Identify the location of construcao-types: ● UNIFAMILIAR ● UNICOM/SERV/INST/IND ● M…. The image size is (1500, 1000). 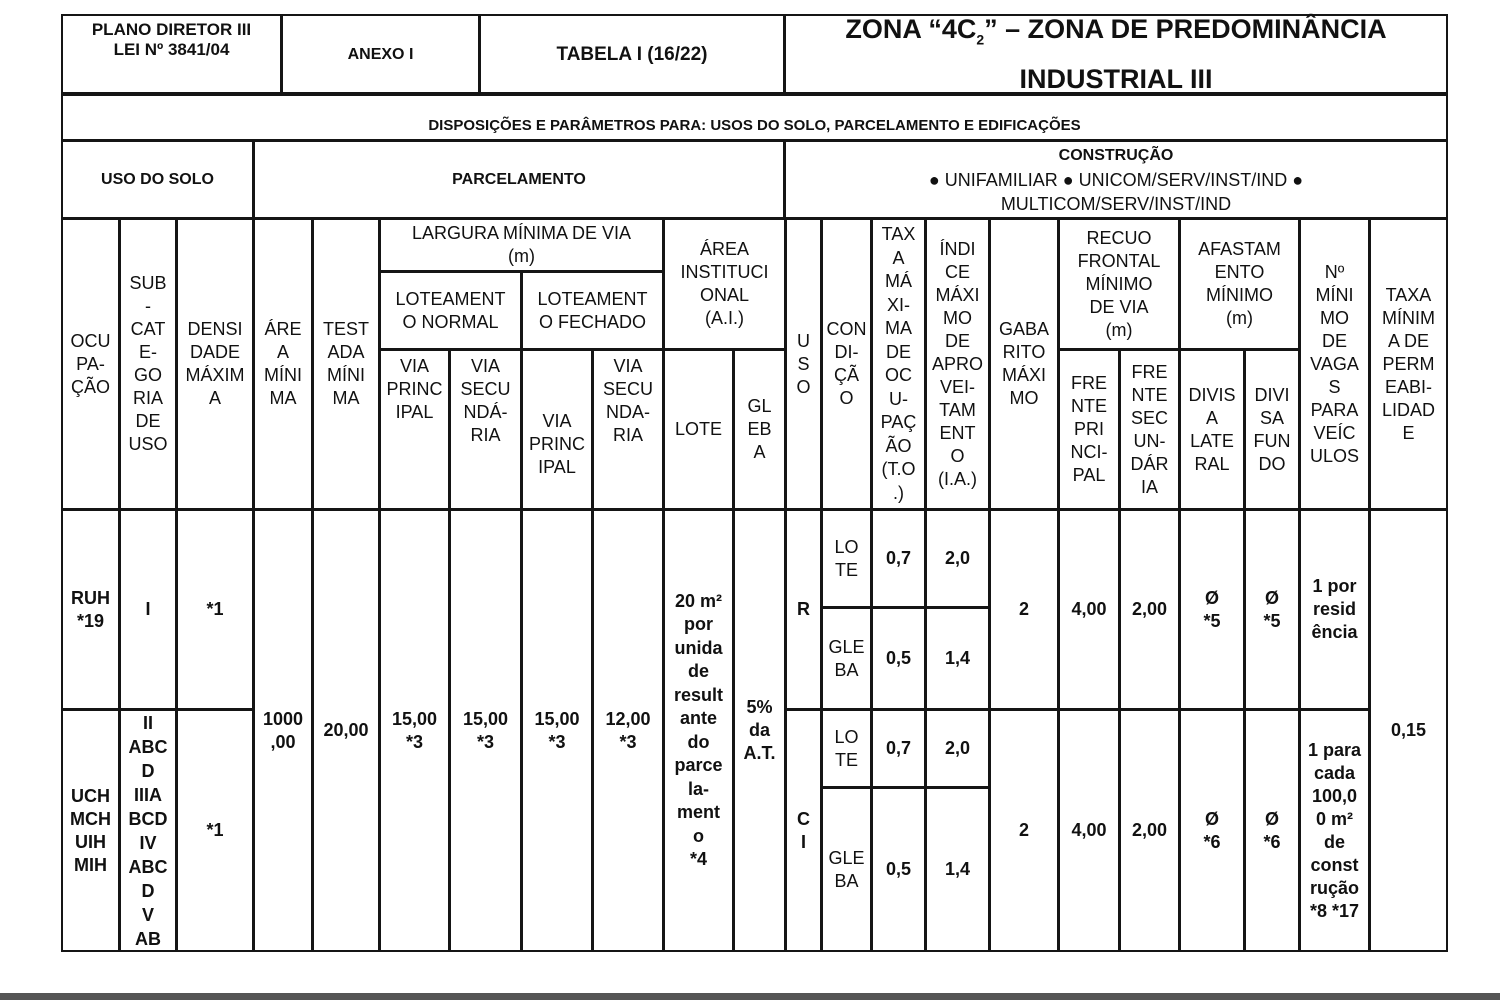
(1116, 191).